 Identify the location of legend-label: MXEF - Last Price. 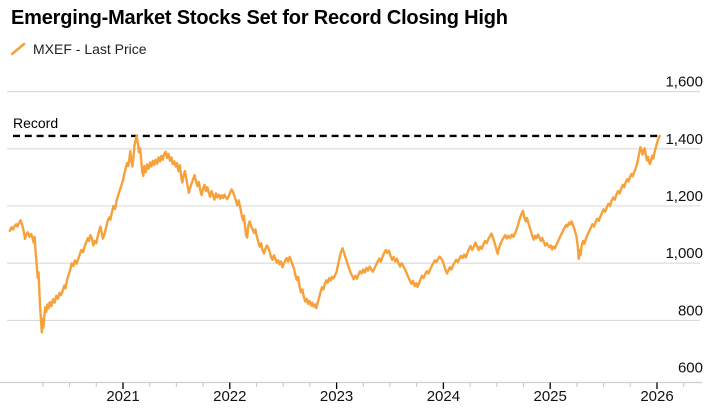
(90, 49).